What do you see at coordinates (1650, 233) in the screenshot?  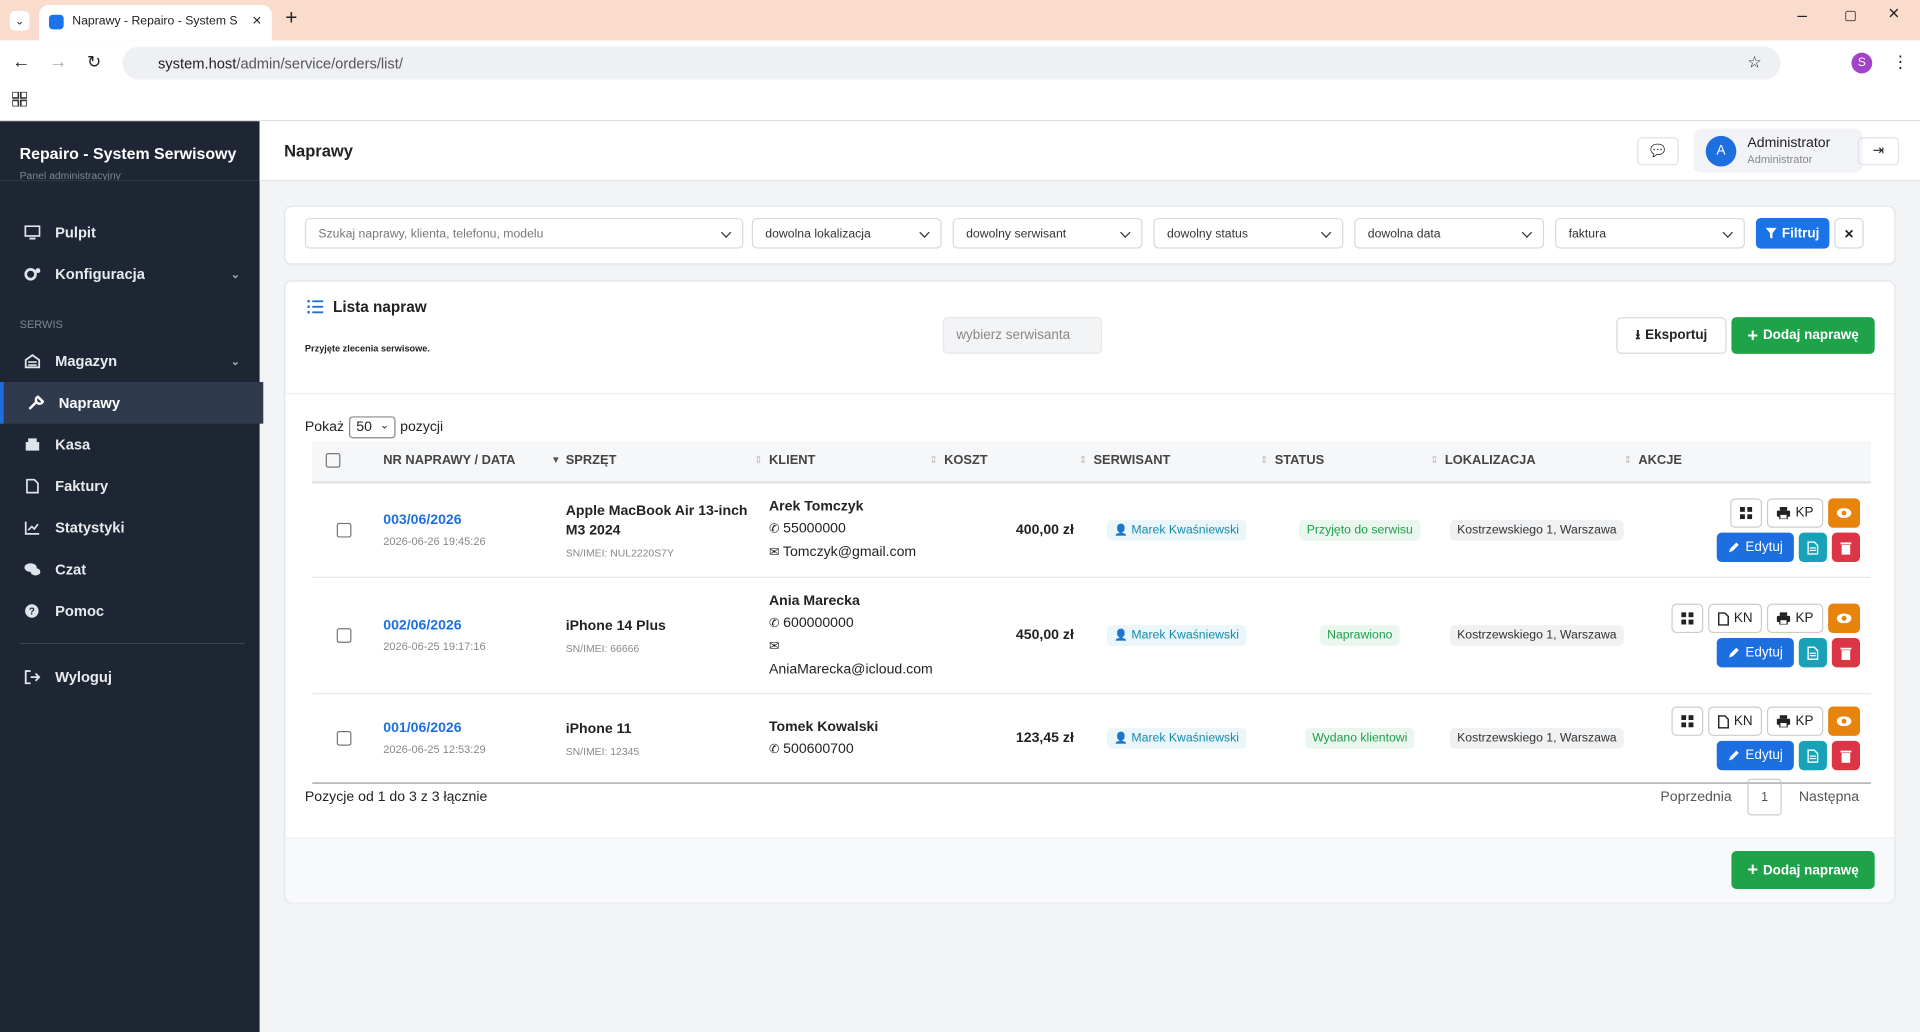 I see `filter-select: faktura` at bounding box center [1650, 233].